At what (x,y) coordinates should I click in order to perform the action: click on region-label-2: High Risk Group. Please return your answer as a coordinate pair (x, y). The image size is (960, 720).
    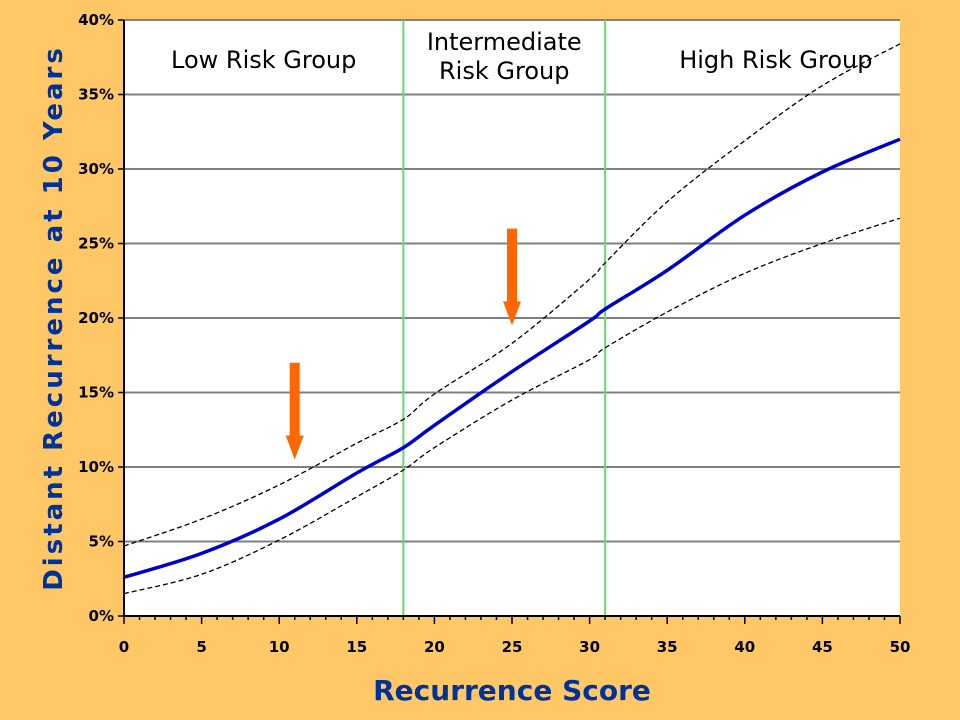
    Looking at the image, I should click on (775, 60).